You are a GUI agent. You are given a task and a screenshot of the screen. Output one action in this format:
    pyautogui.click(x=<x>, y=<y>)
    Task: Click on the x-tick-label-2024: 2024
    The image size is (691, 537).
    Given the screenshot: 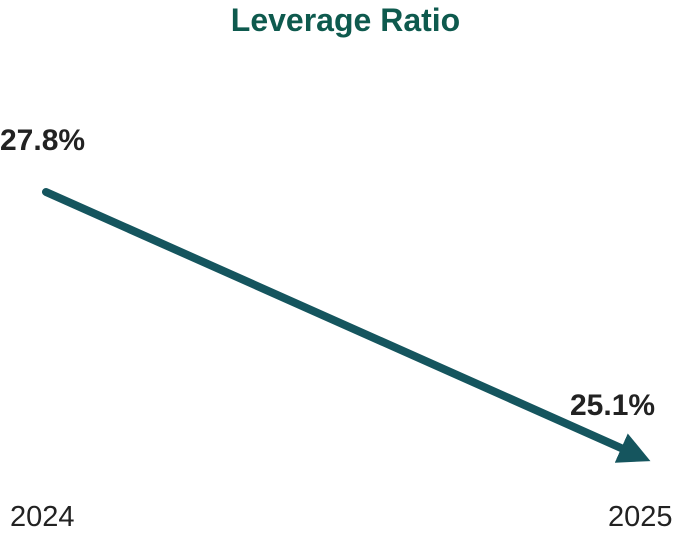 What is the action you would take?
    pyautogui.click(x=42, y=517)
    